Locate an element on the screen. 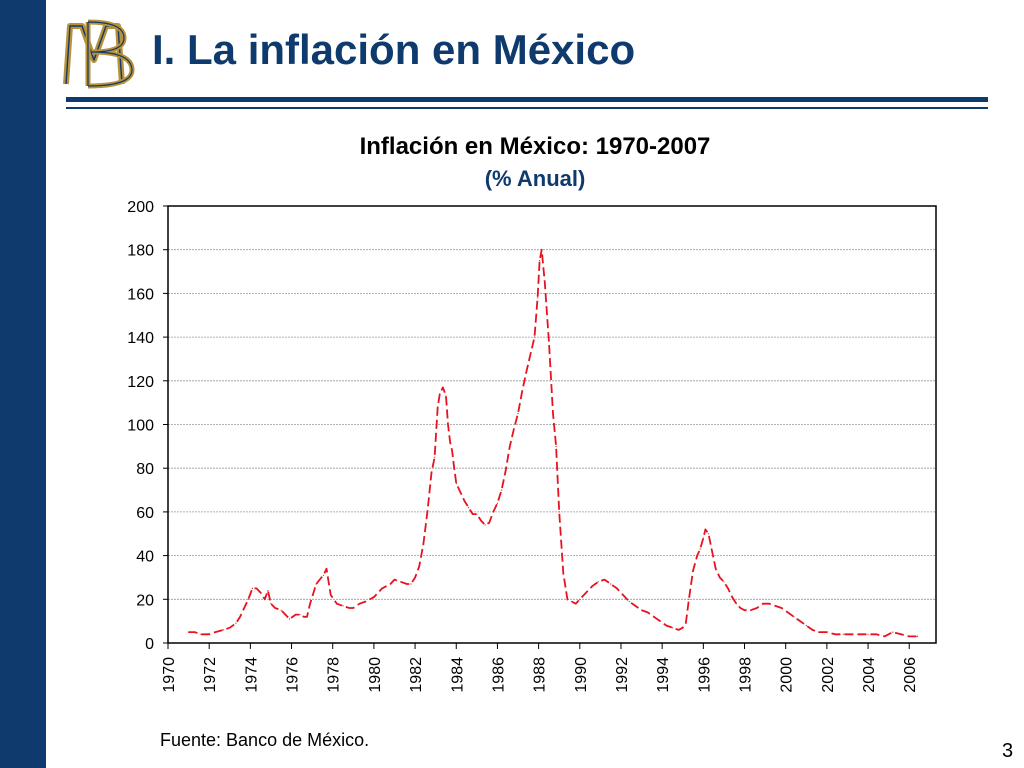 The height and width of the screenshot is (768, 1024). chart-title: Inflación en México: 1970-2007 is located at coordinates (535, 146).